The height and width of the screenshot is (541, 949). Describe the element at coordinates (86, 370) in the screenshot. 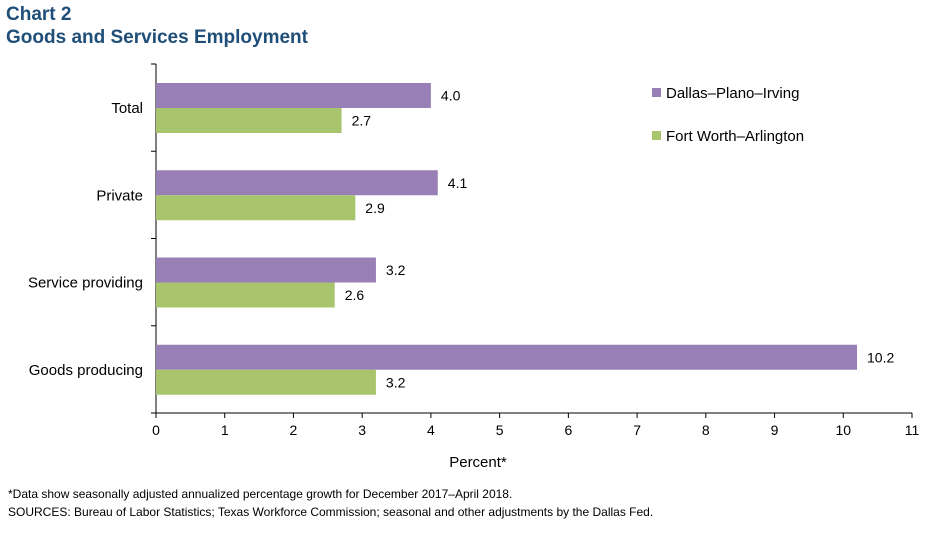

I see `category-label: Goods producing` at that location.